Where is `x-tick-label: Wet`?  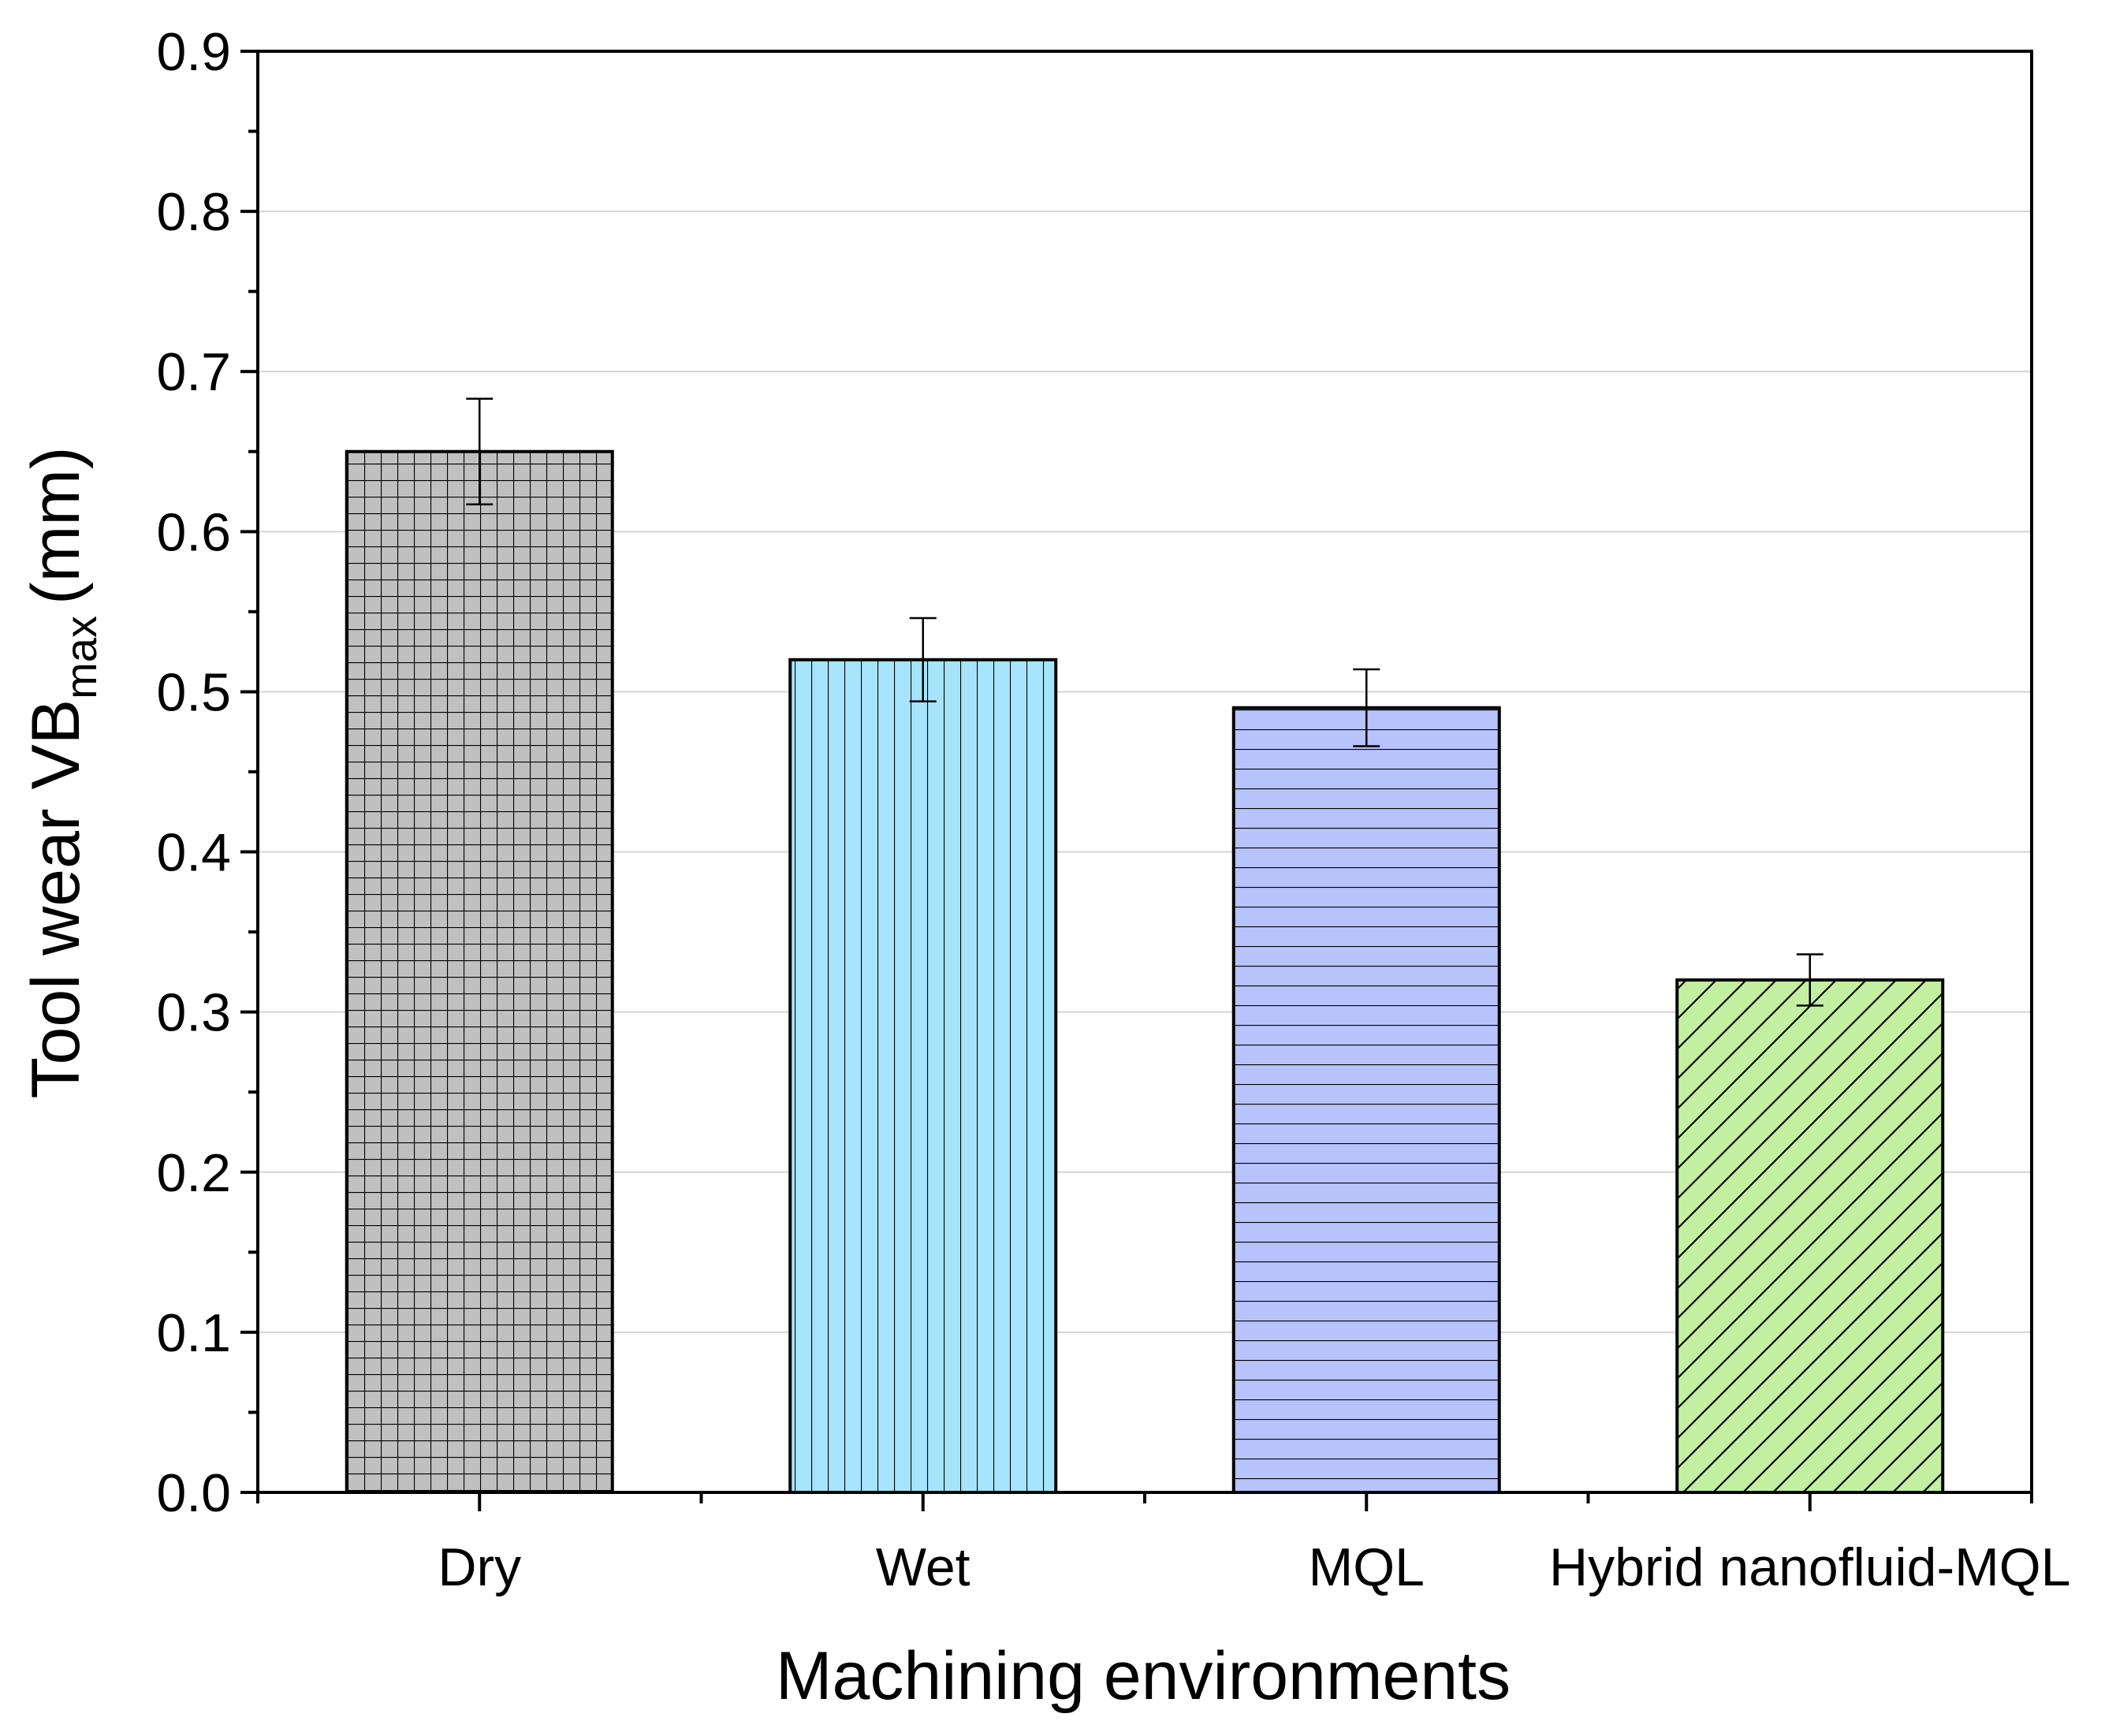 x-tick-label: Wet is located at coordinates (923, 1567).